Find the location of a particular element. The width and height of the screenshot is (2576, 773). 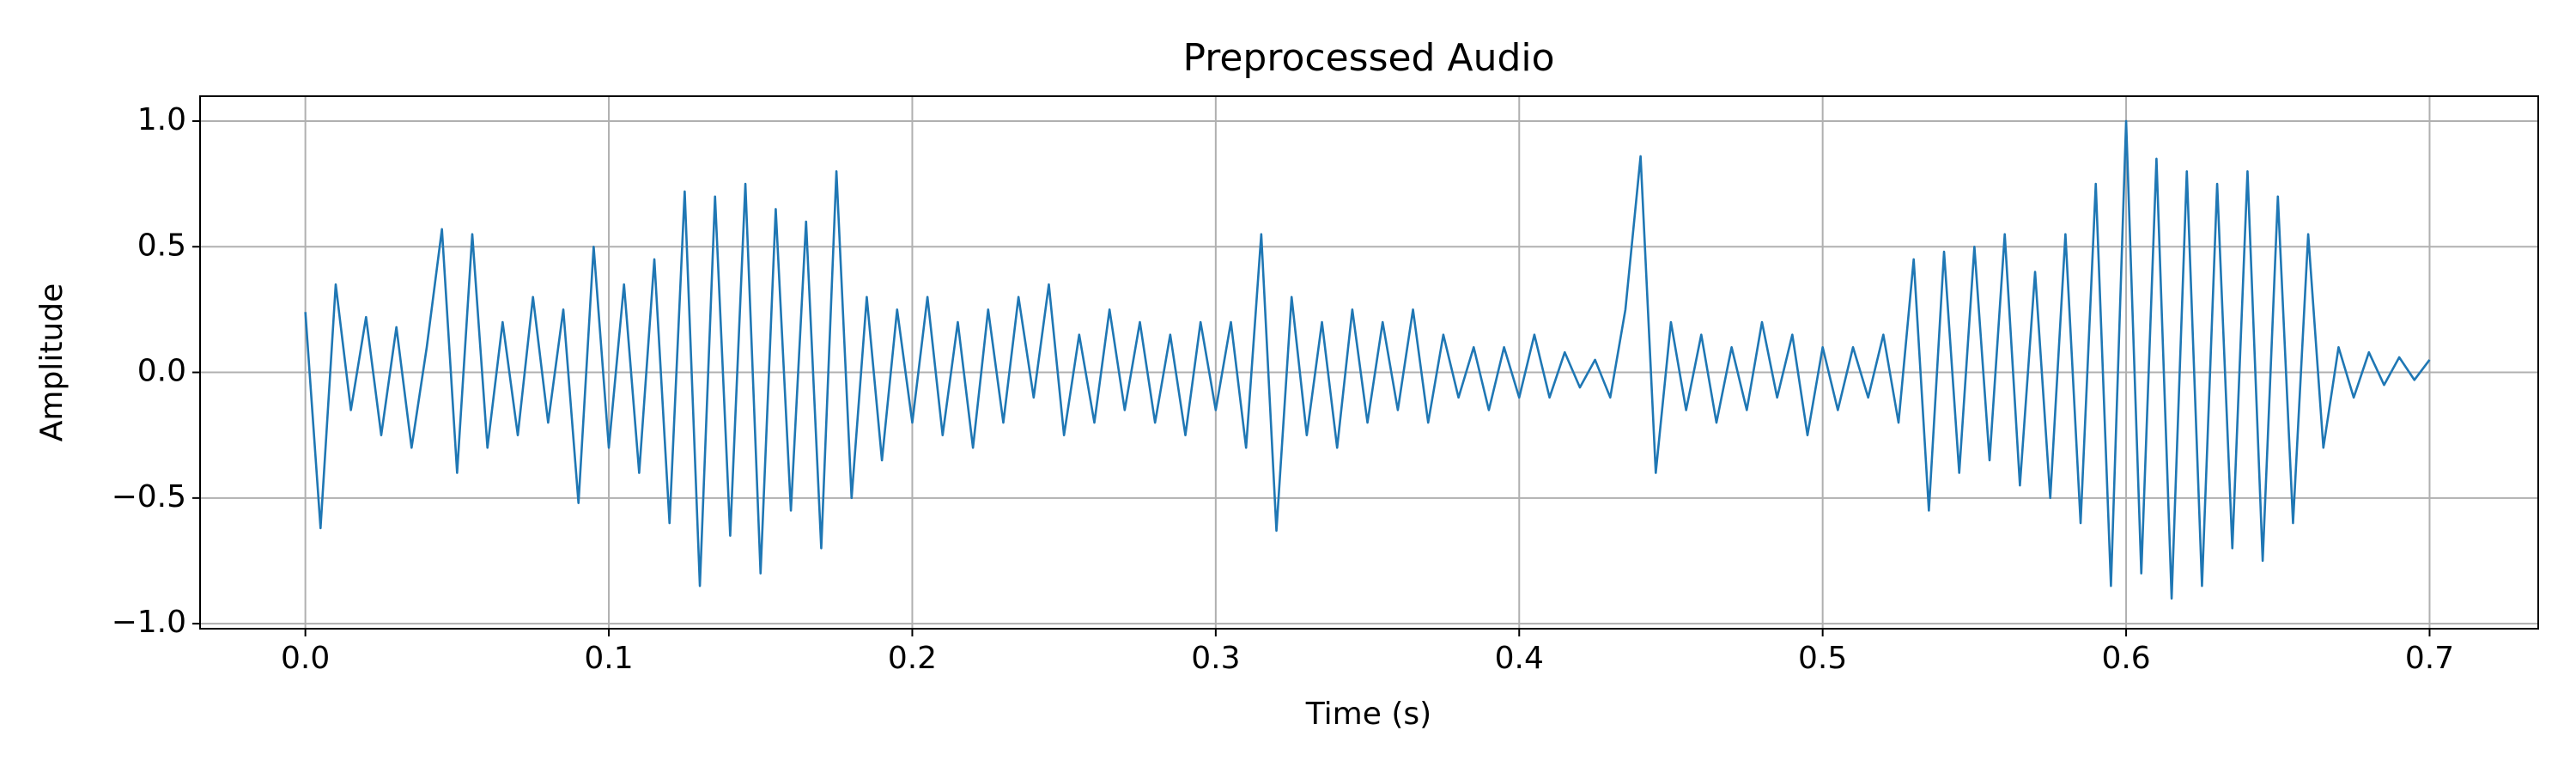

x-tick-label: 0.7 is located at coordinates (2429, 658).